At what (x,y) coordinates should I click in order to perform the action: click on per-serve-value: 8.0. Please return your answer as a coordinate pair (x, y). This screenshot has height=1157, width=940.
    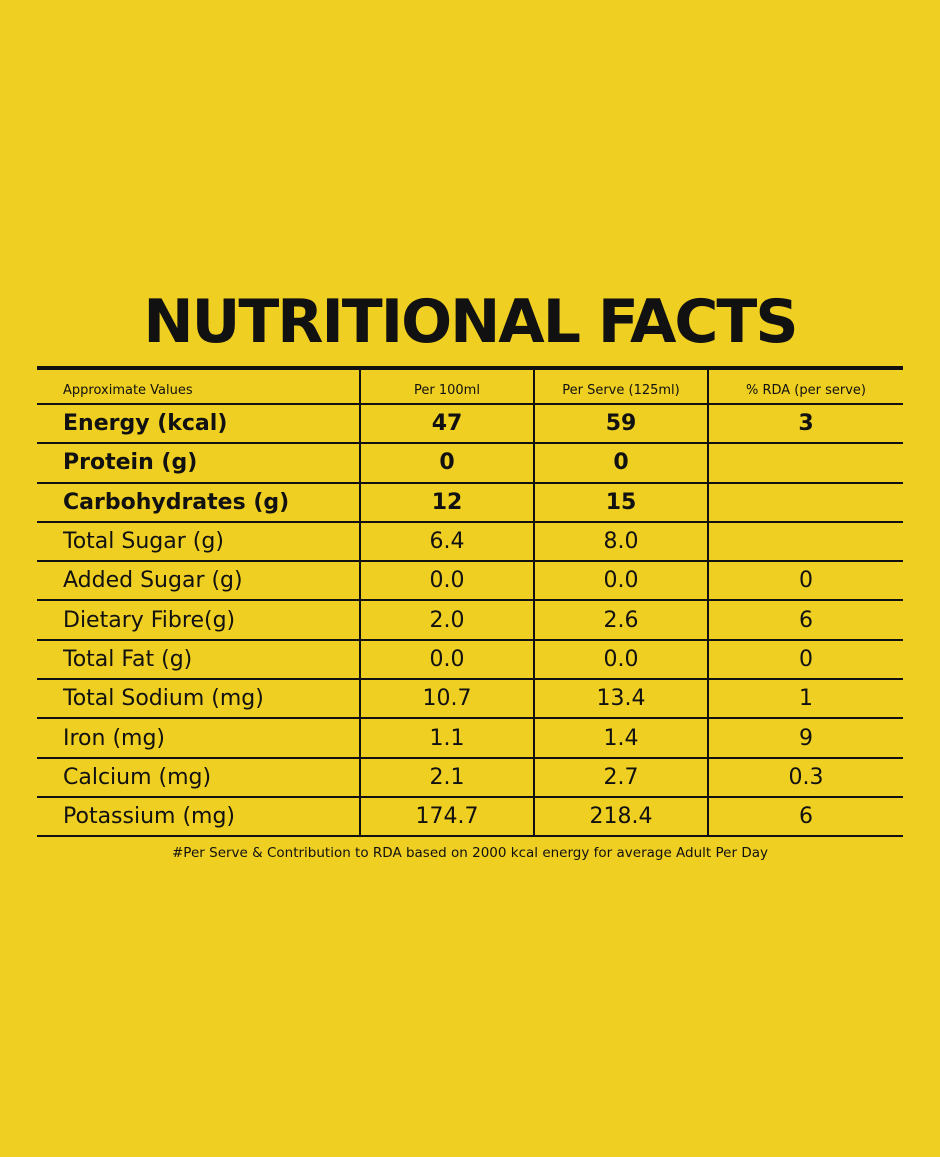
    Looking at the image, I should click on (620, 541).